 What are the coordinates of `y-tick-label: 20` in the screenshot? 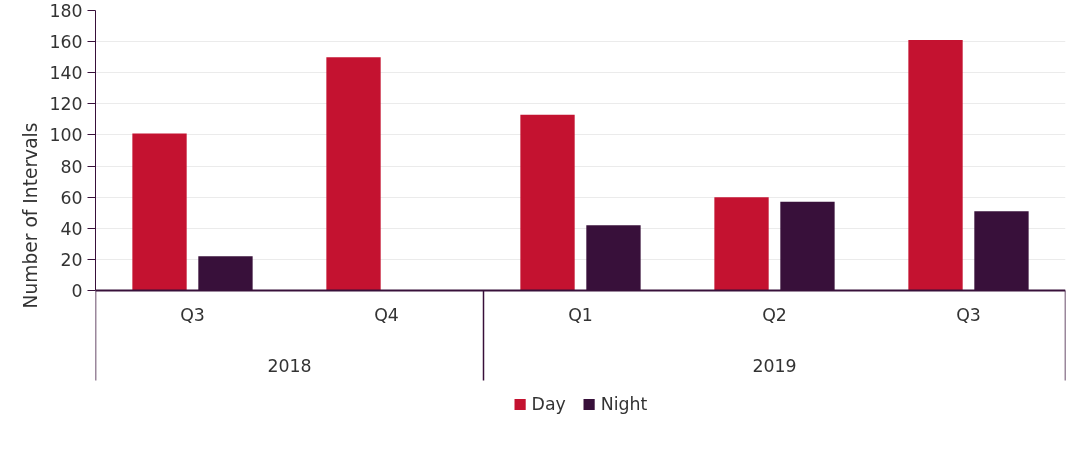 It's located at (71, 259).